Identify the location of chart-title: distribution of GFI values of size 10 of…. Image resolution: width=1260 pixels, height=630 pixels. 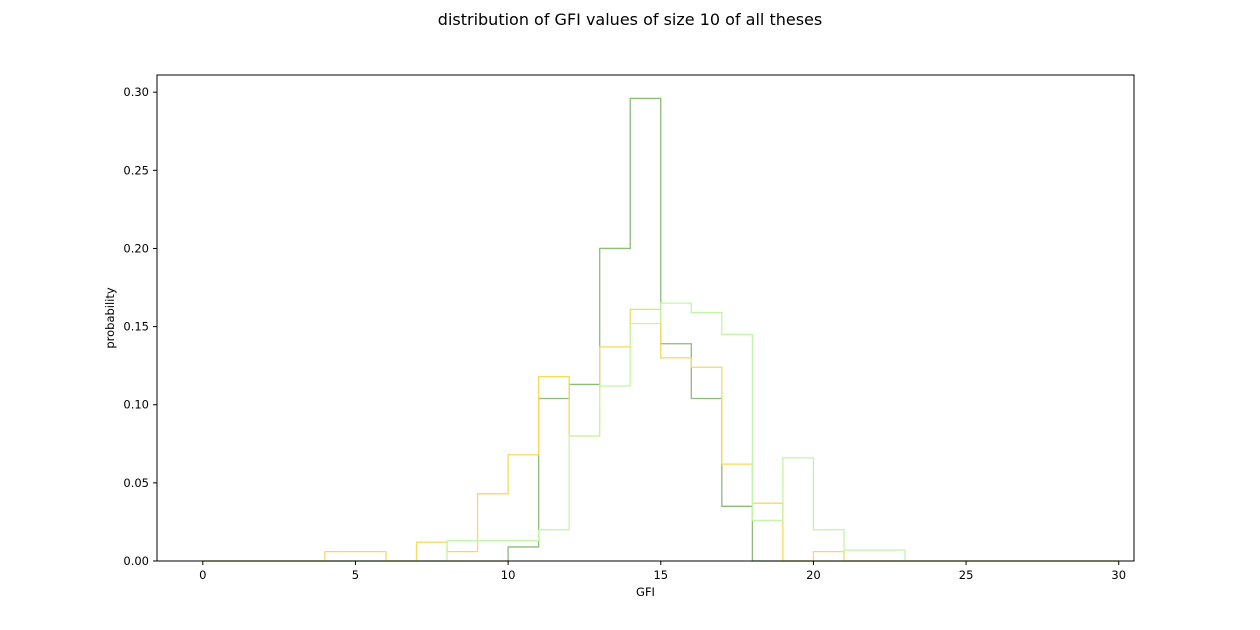
(630, 19).